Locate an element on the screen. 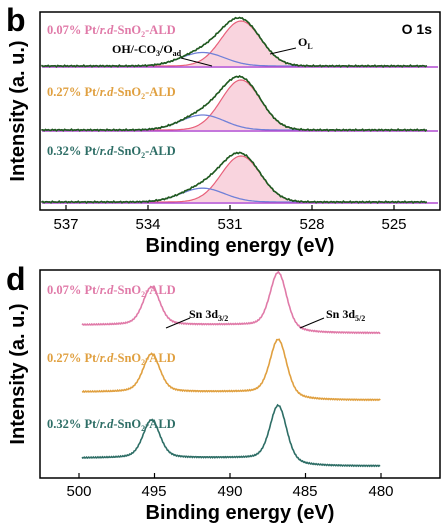 The image size is (446, 528). panel-b-series-3-ol-fill is located at coordinates (234, 179).